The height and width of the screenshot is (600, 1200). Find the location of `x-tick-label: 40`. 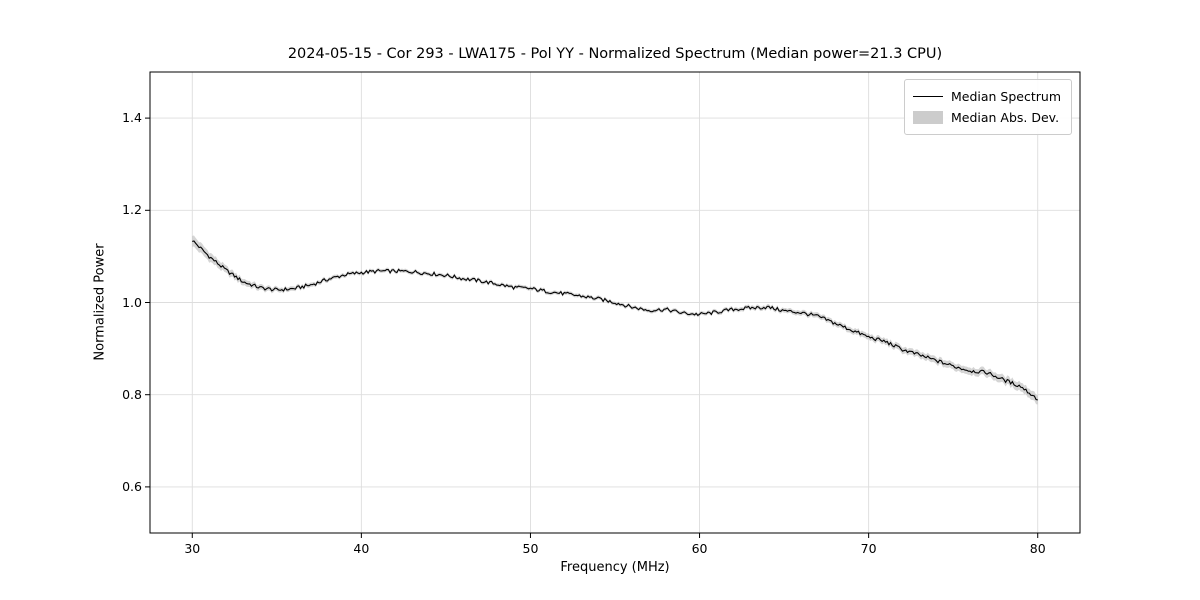

x-tick-label: 40 is located at coordinates (361, 548).